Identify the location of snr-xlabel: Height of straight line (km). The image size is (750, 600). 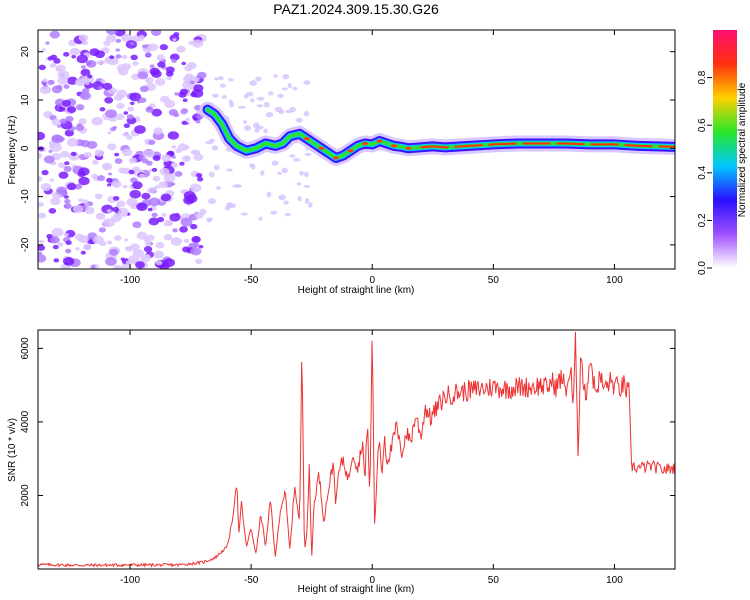
(356, 589).